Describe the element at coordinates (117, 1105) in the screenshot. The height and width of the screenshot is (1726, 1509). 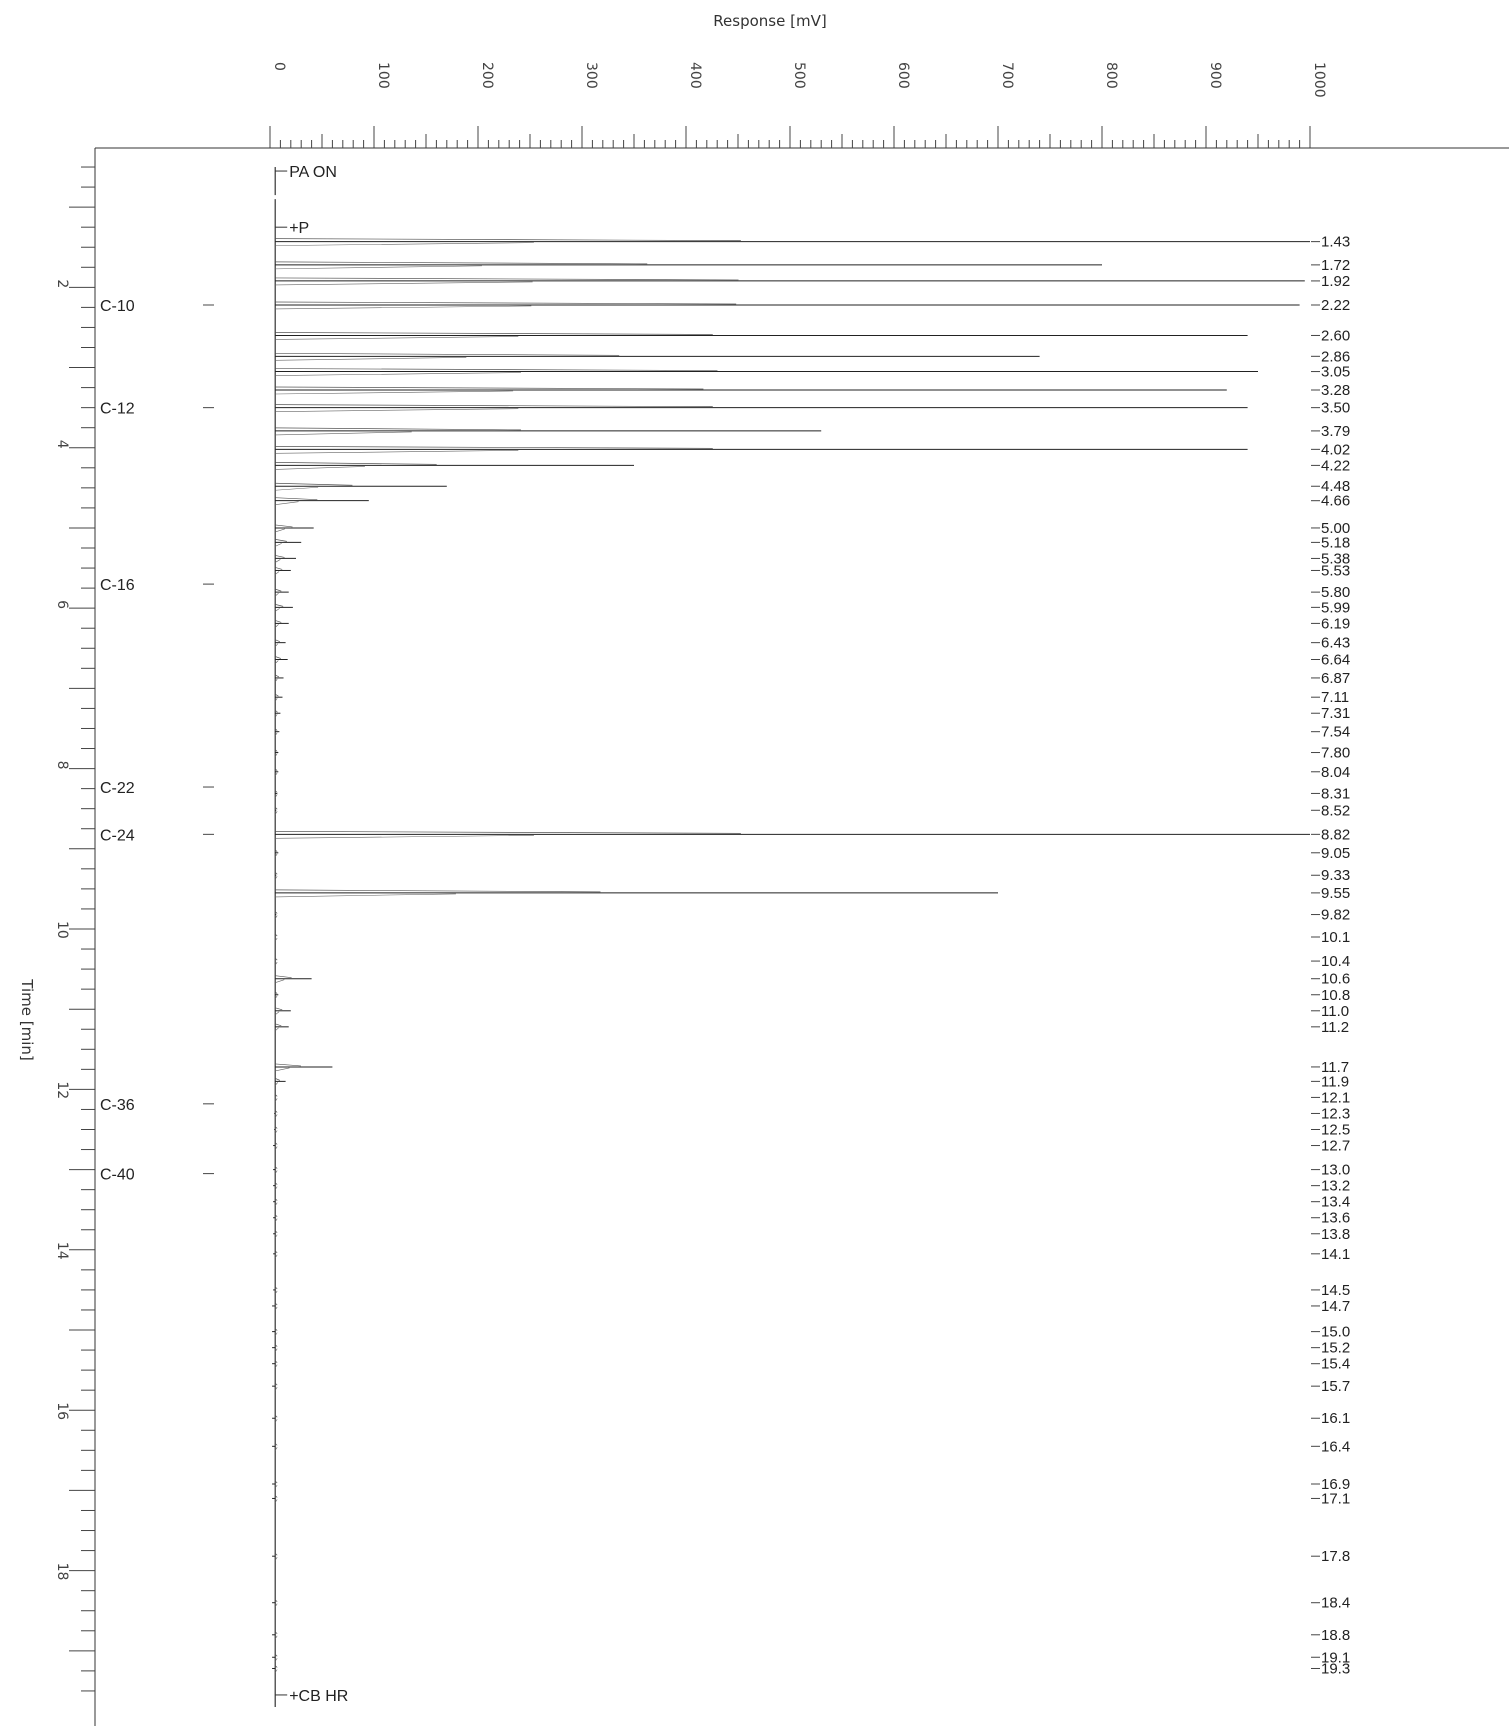
I see `carbon-marker-label: C-36` at that location.